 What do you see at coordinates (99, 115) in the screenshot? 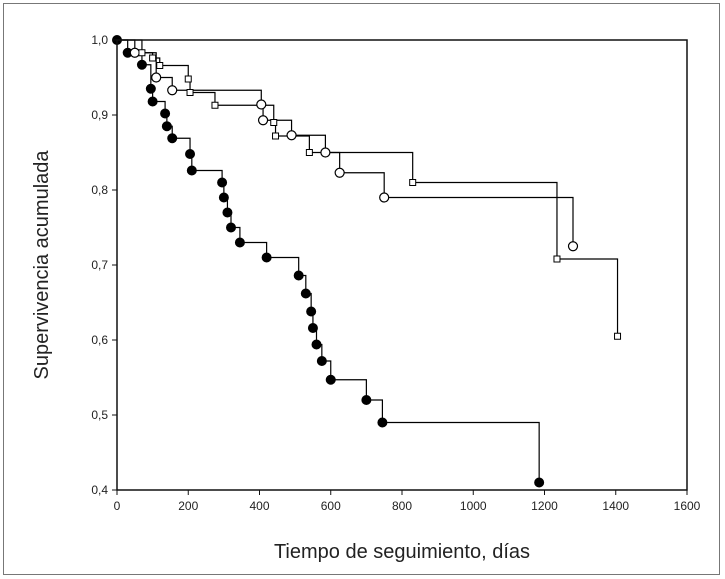
I see `y-tick-label: 0,9` at bounding box center [99, 115].